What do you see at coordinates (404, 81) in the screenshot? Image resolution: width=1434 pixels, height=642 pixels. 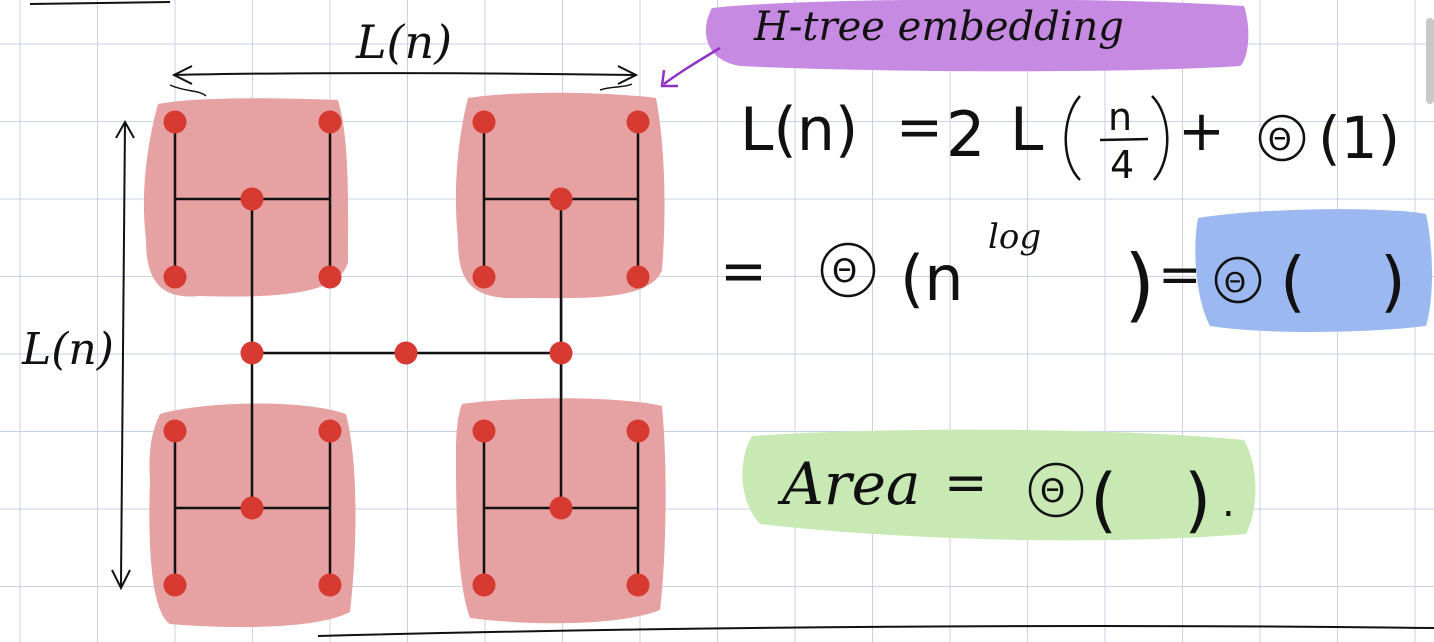 I see `top-dimension-arrow` at bounding box center [404, 81].